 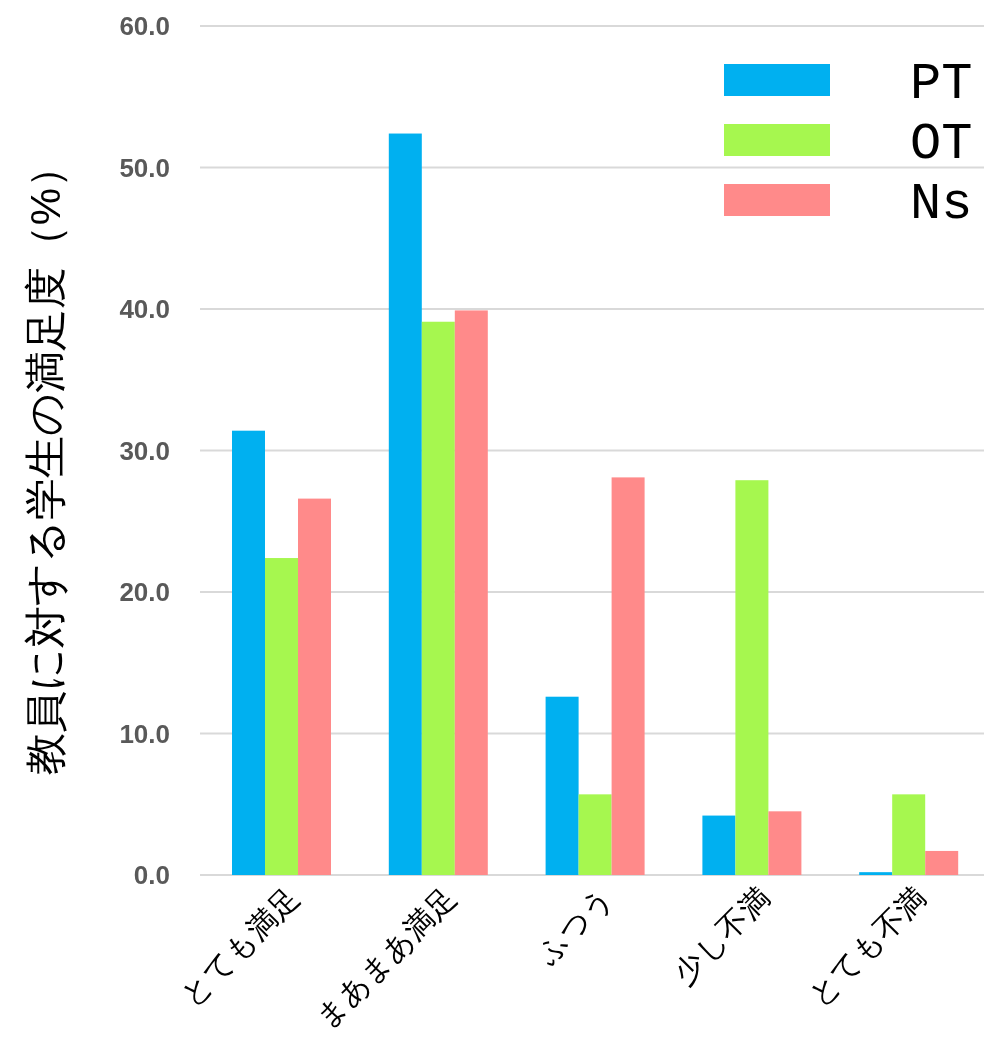 What do you see at coordinates (144, 309) in the screenshot?
I see `y-tick-label: 40.0` at bounding box center [144, 309].